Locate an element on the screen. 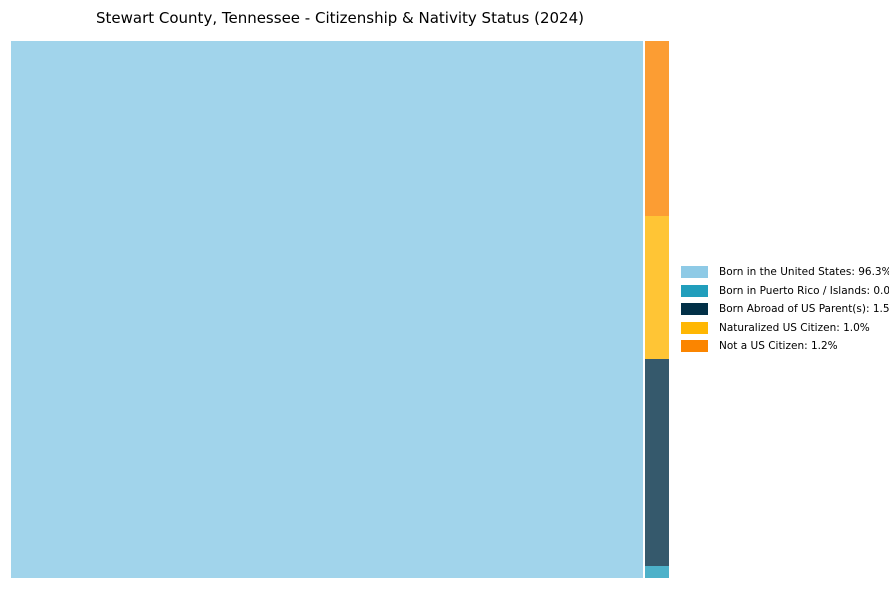 This screenshot has width=889, height=590. legend-label: Born Abroad of US Parent(s): 1.5% is located at coordinates (804, 309).